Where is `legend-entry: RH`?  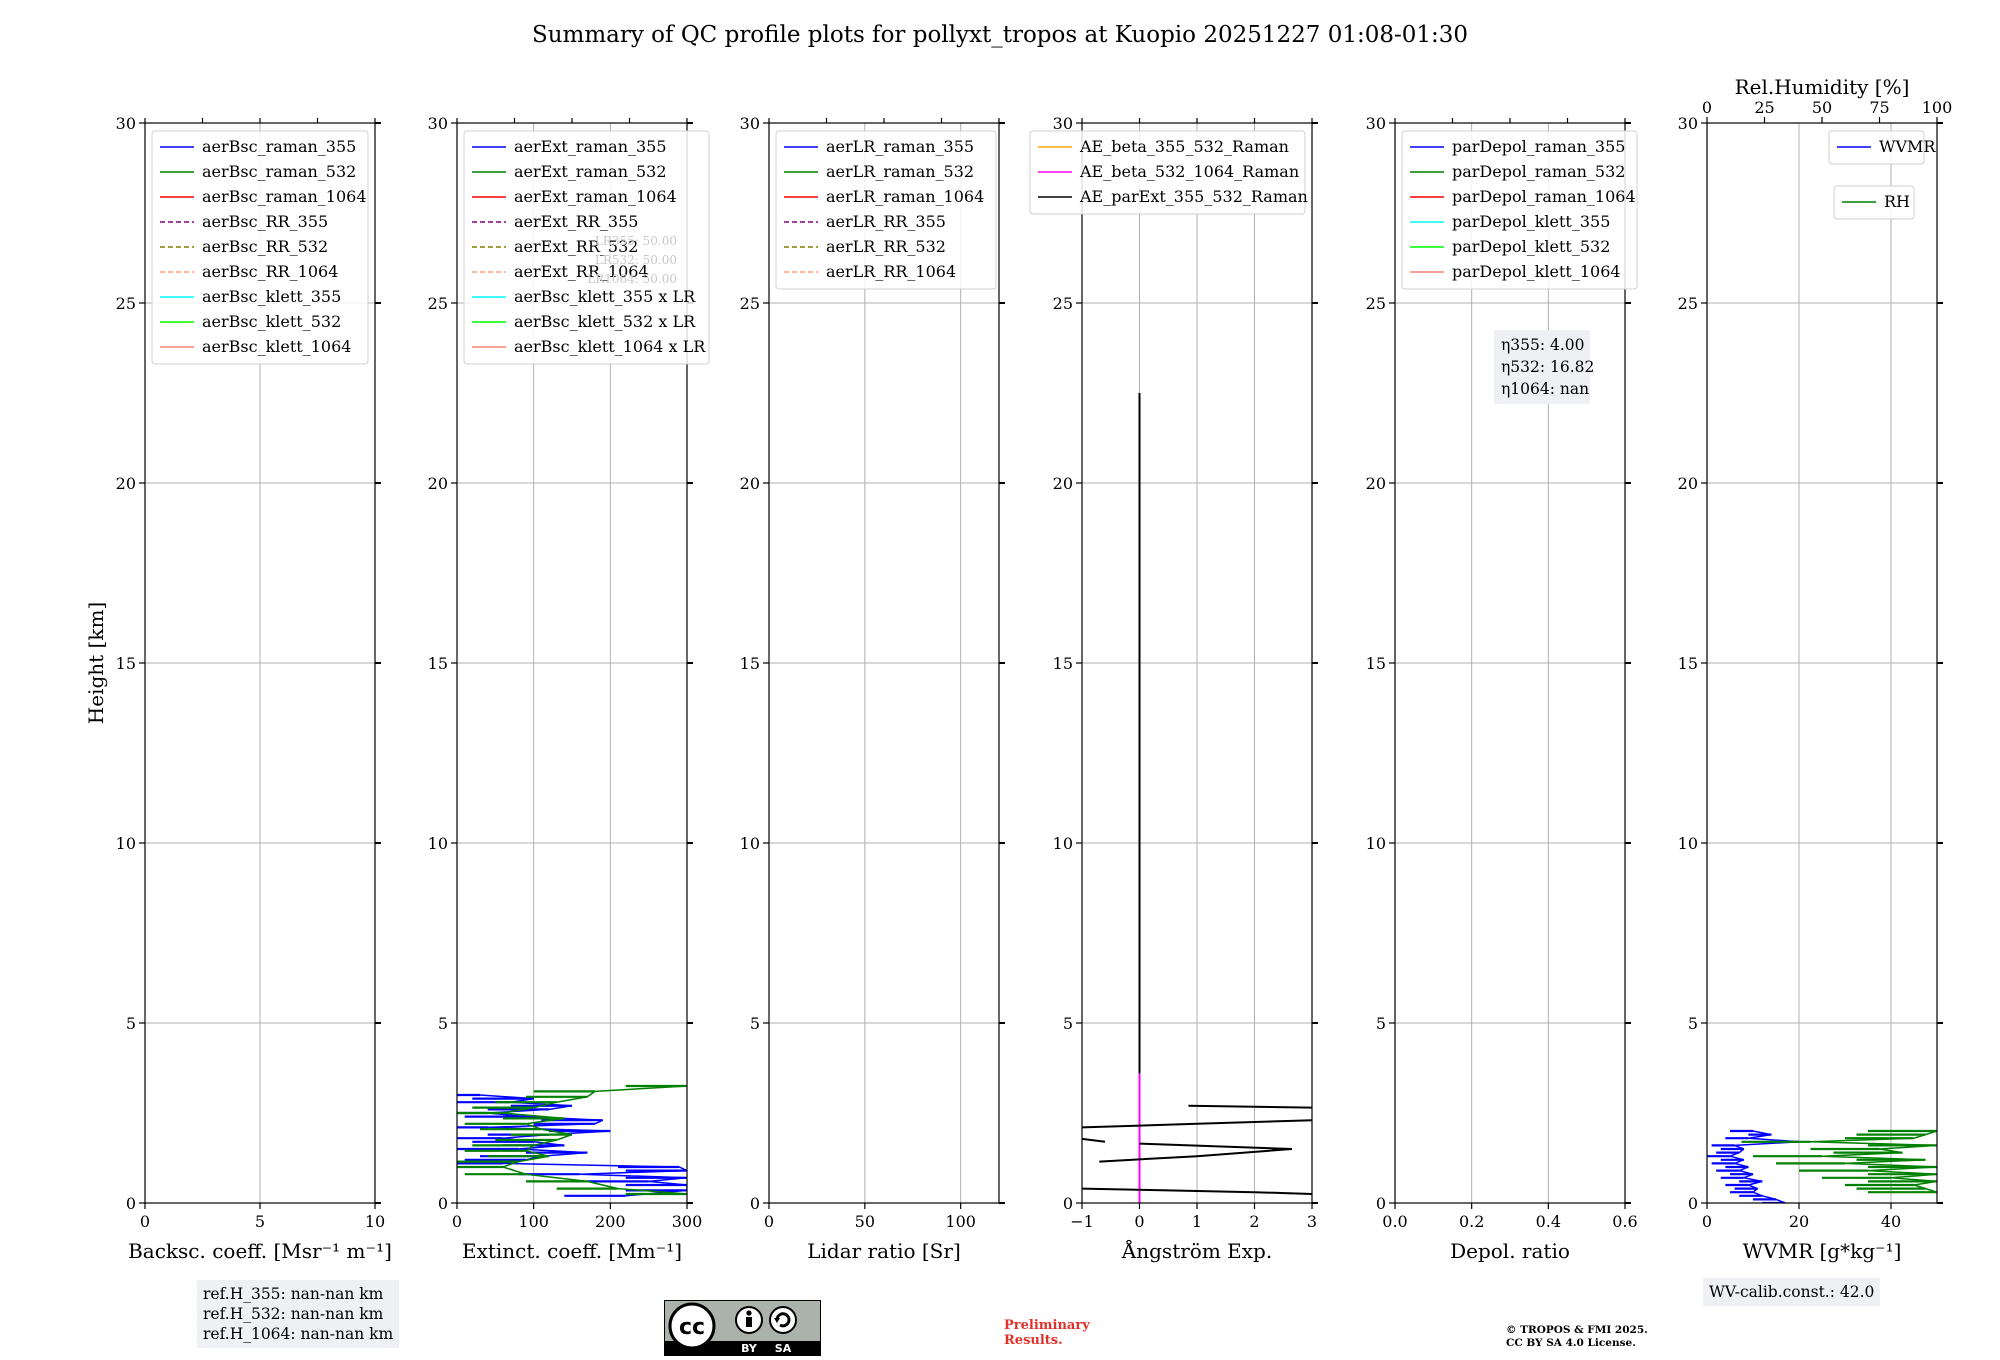
legend-entry: RH is located at coordinates (1897, 201).